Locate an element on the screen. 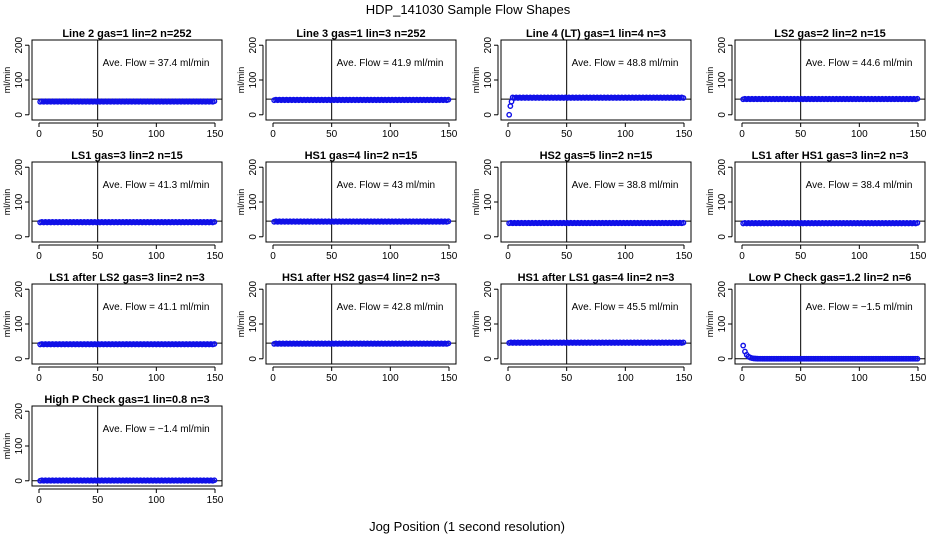 This screenshot has height=540, width=936. main-title: HDP_141030 Sample Flow Shapes is located at coordinates (468, 9).